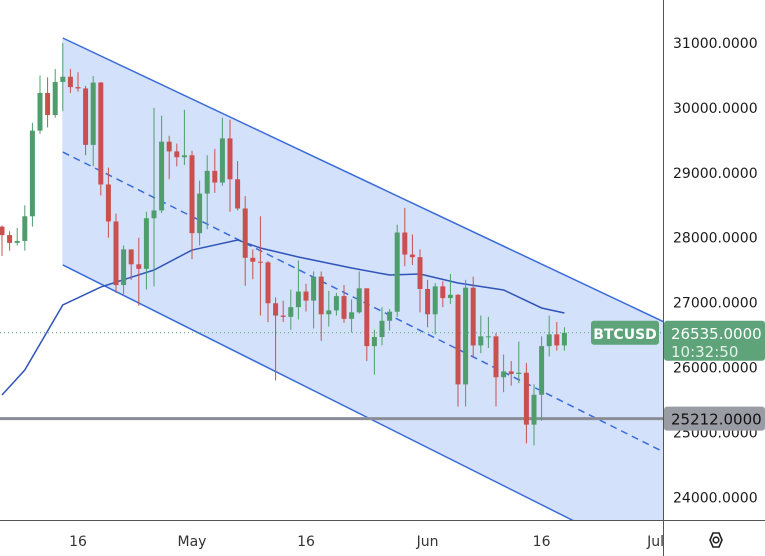 The image size is (765, 556). Describe the element at coordinates (427, 542) in the screenshot. I see `time-tick-label: Jun` at that location.